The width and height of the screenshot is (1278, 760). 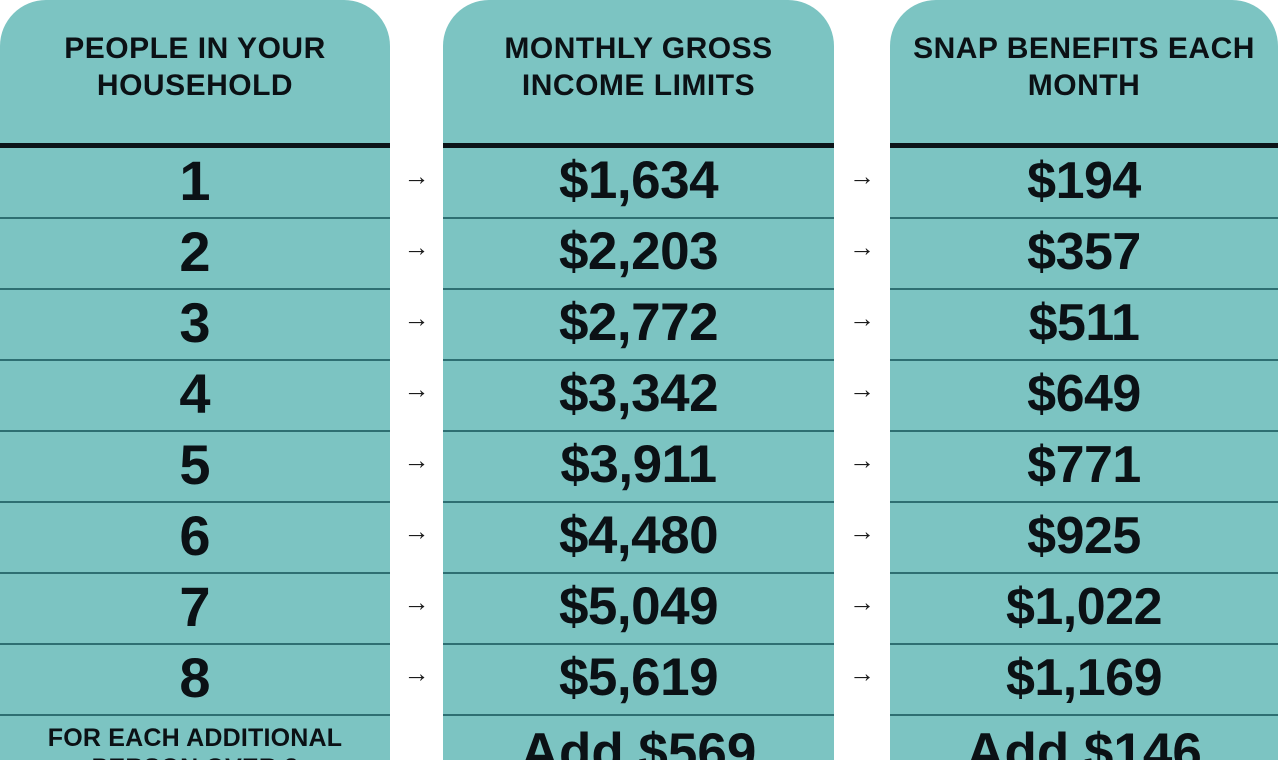 I want to click on table-row: $5,619, so click(x=638, y=680).